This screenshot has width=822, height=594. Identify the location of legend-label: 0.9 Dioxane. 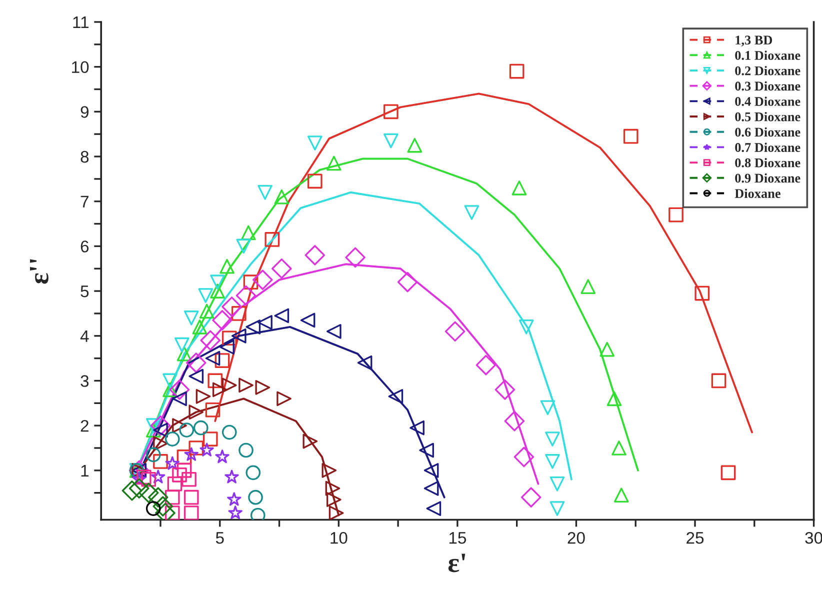
(767, 178).